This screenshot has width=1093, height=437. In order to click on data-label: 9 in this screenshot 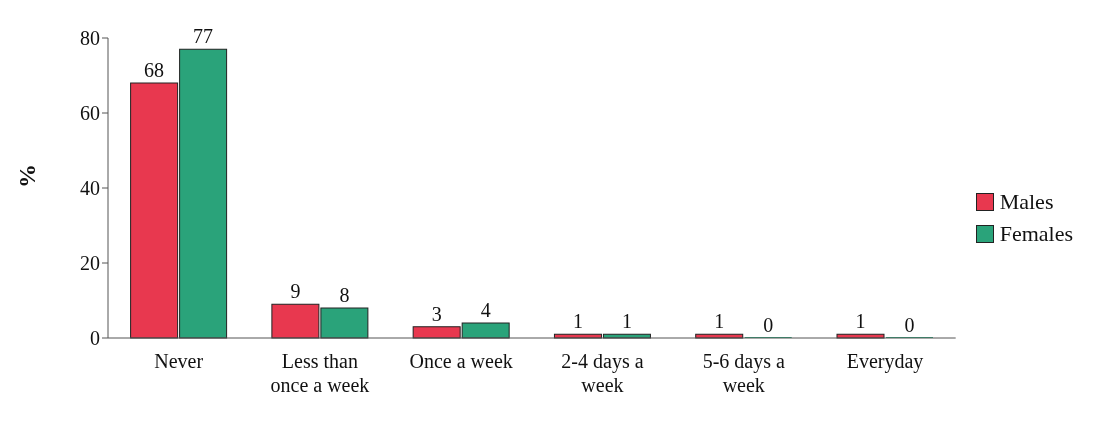, I will do `click(295, 291)`.